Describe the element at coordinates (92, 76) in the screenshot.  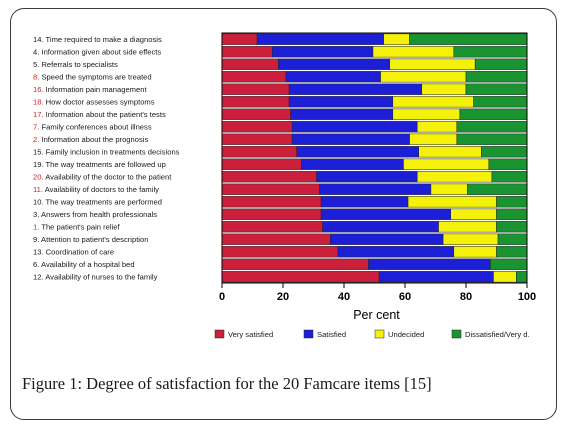
I see `row-label: 8. Speed the symptoms are treated` at that location.